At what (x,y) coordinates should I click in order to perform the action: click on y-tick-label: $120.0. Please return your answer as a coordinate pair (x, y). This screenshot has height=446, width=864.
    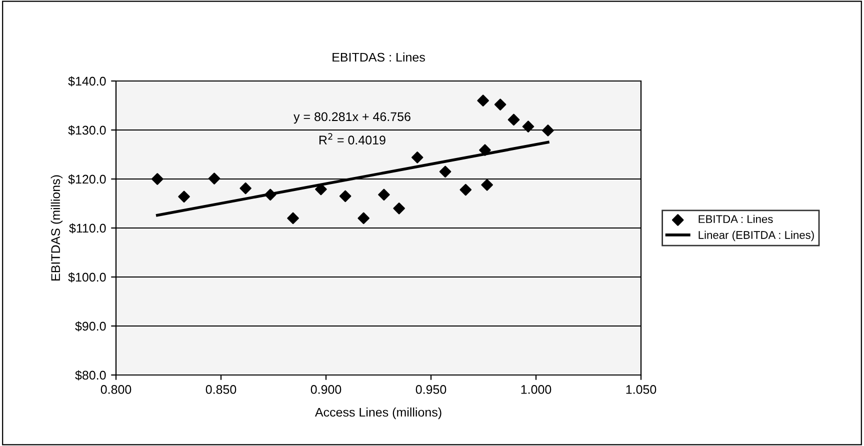
    Looking at the image, I should click on (87, 179).